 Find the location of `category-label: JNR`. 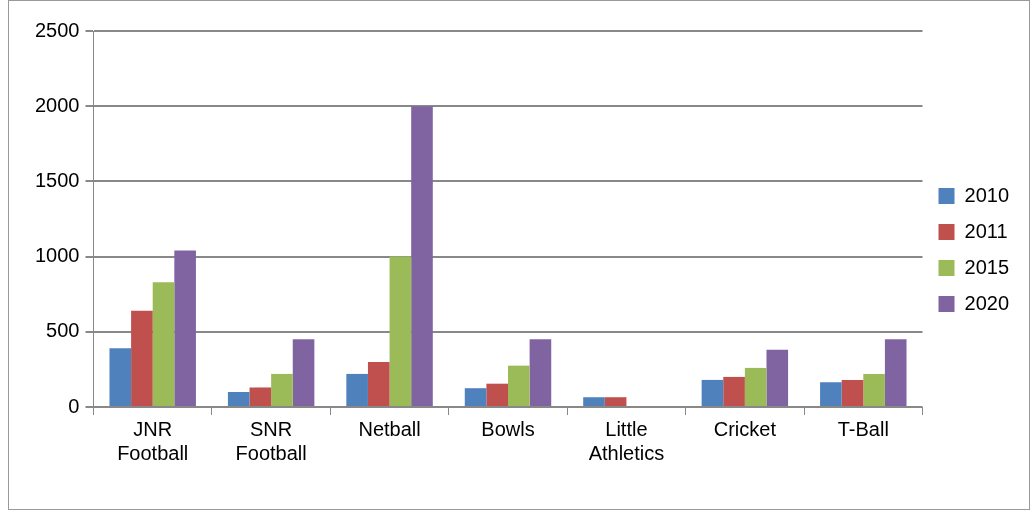

category-label: JNR is located at coordinates (153, 428).